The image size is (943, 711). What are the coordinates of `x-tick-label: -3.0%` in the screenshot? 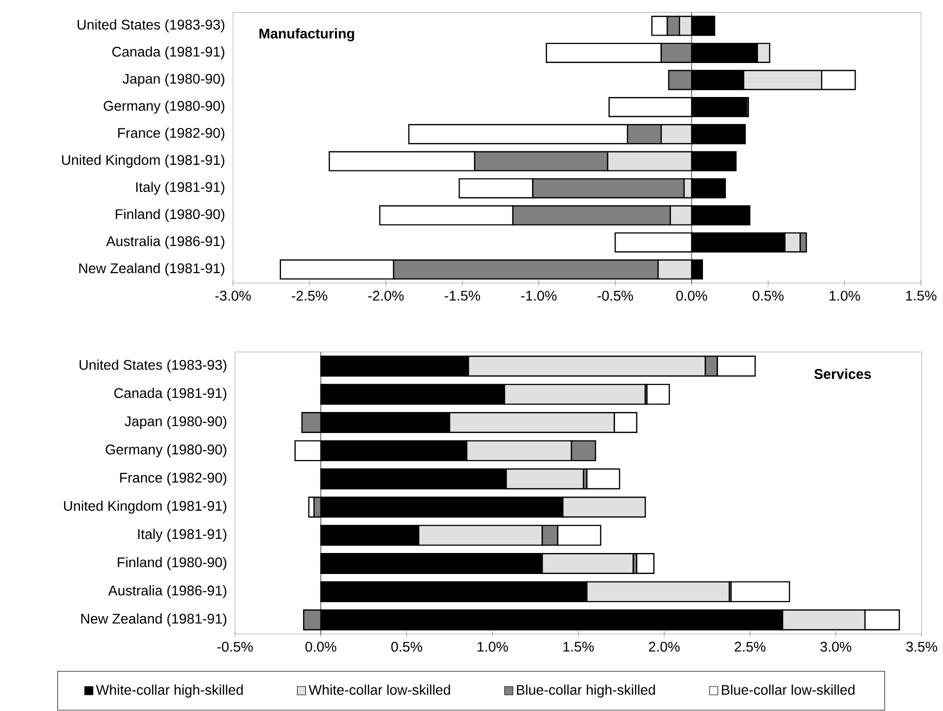 It's located at (233, 295).